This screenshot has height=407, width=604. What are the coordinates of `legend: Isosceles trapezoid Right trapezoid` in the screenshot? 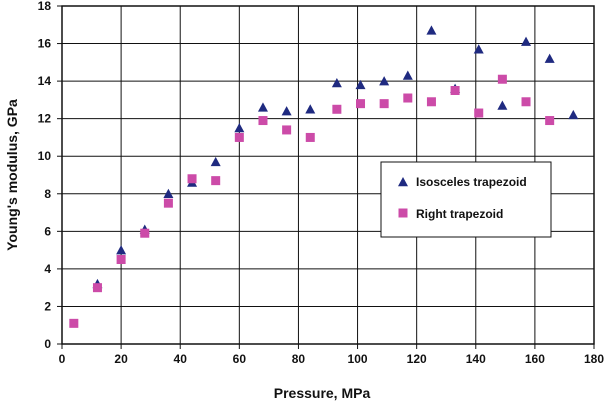 It's located at (466, 199).